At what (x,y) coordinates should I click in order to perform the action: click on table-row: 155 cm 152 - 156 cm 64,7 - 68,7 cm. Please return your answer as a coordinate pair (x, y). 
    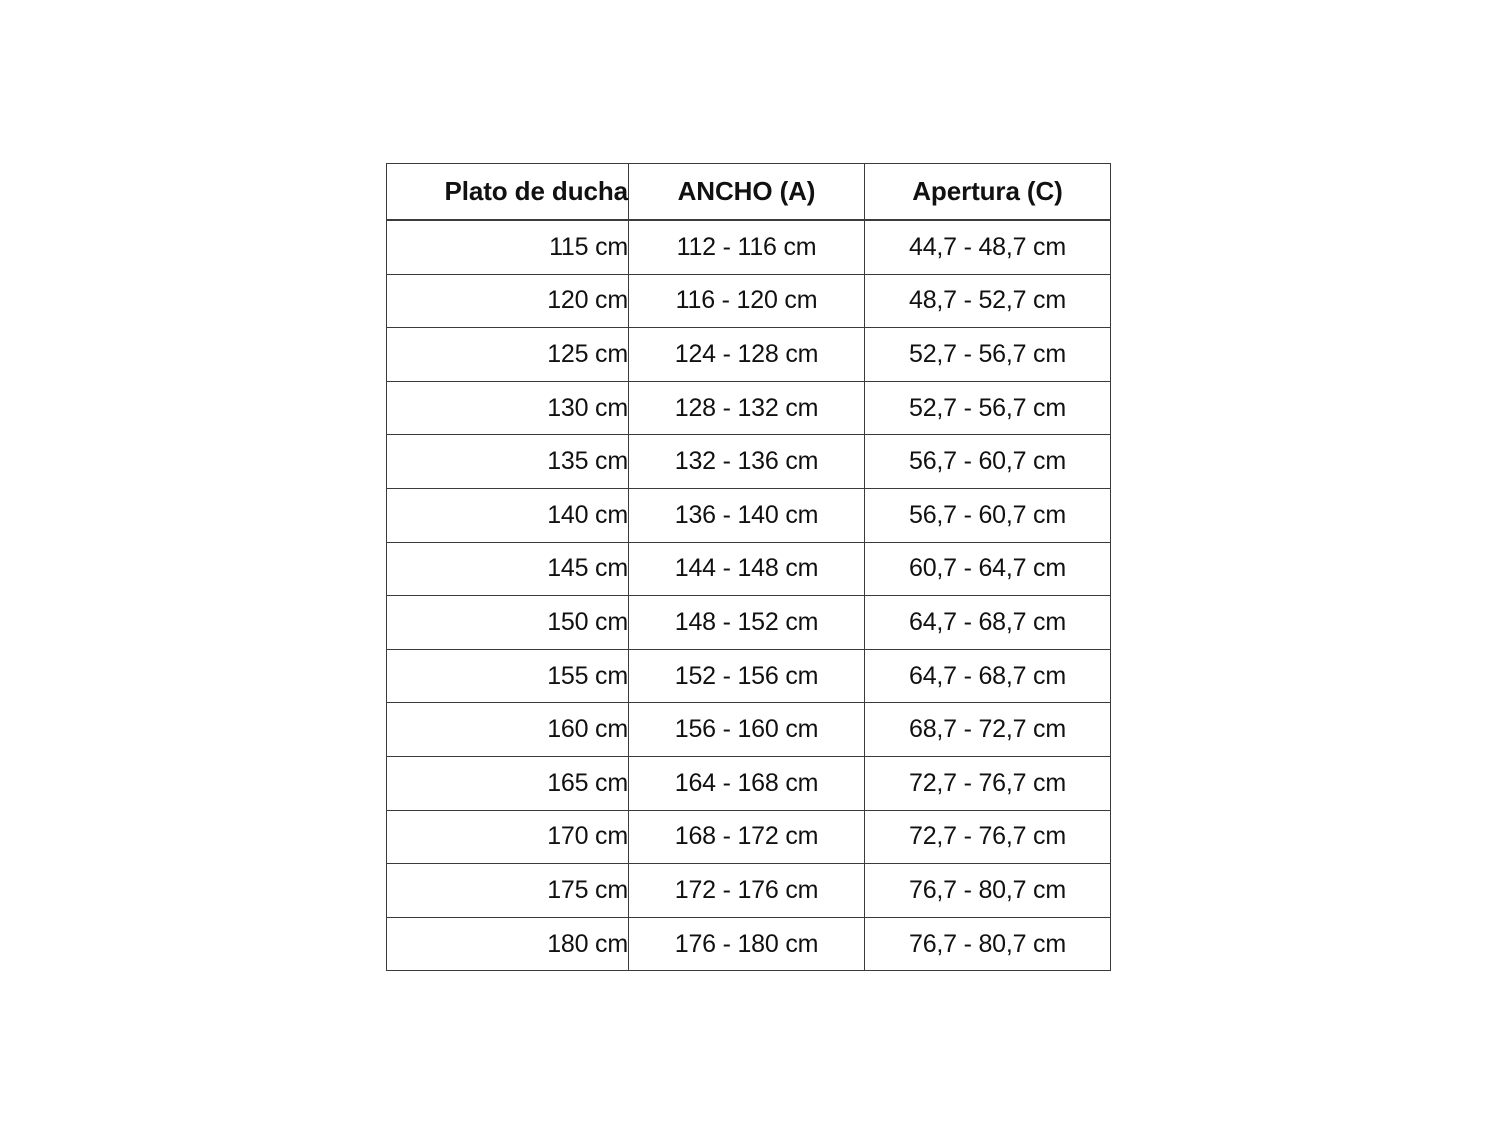
    Looking at the image, I should click on (748, 676).